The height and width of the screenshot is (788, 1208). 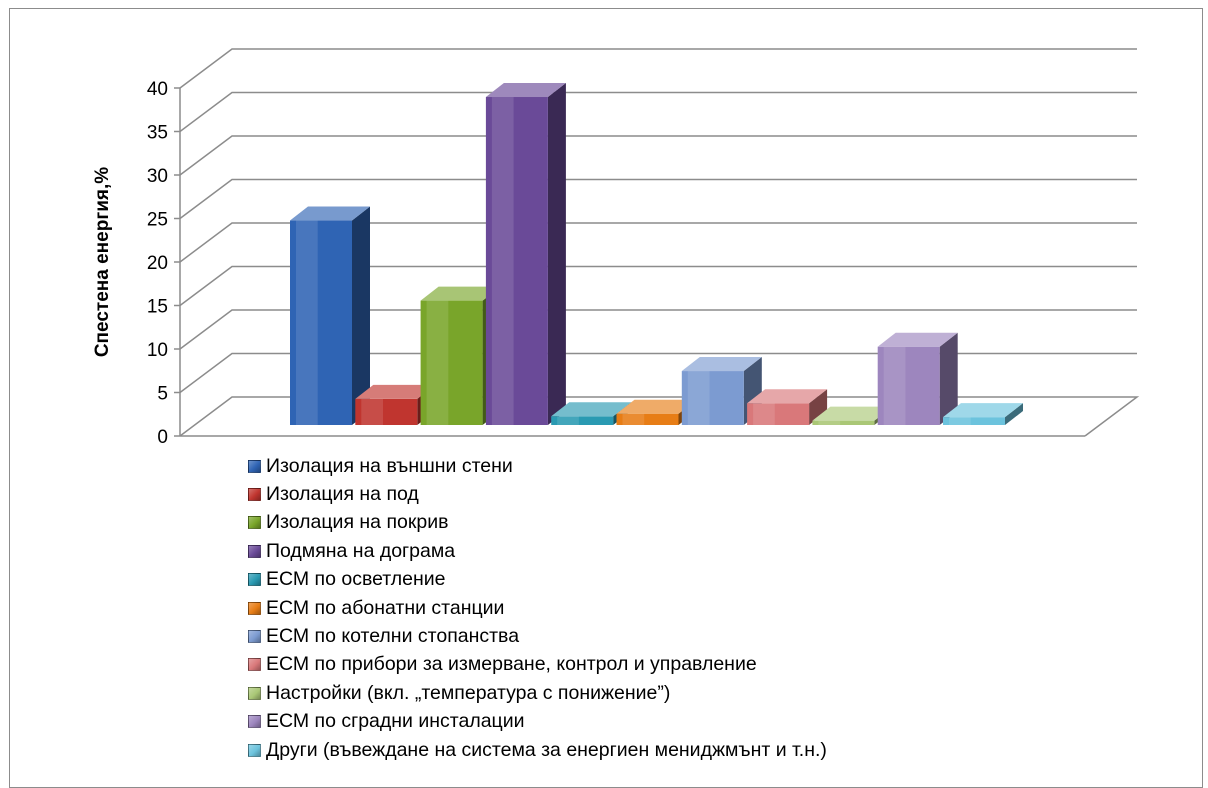 I want to click on y-tick-label: 40, so click(x=157, y=89).